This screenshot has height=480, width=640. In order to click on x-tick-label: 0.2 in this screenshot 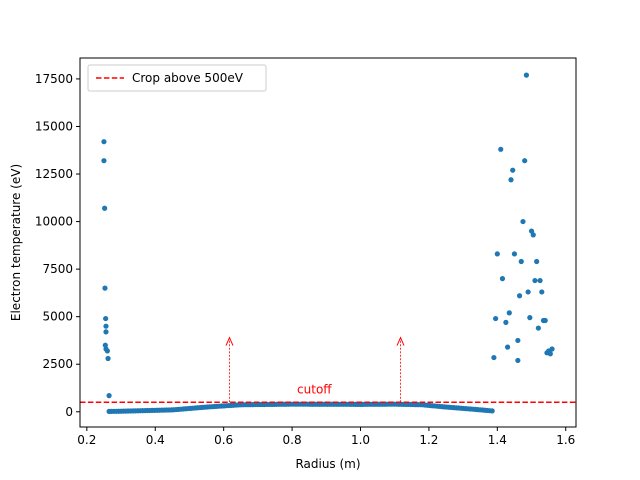, I will do `click(86, 440)`.